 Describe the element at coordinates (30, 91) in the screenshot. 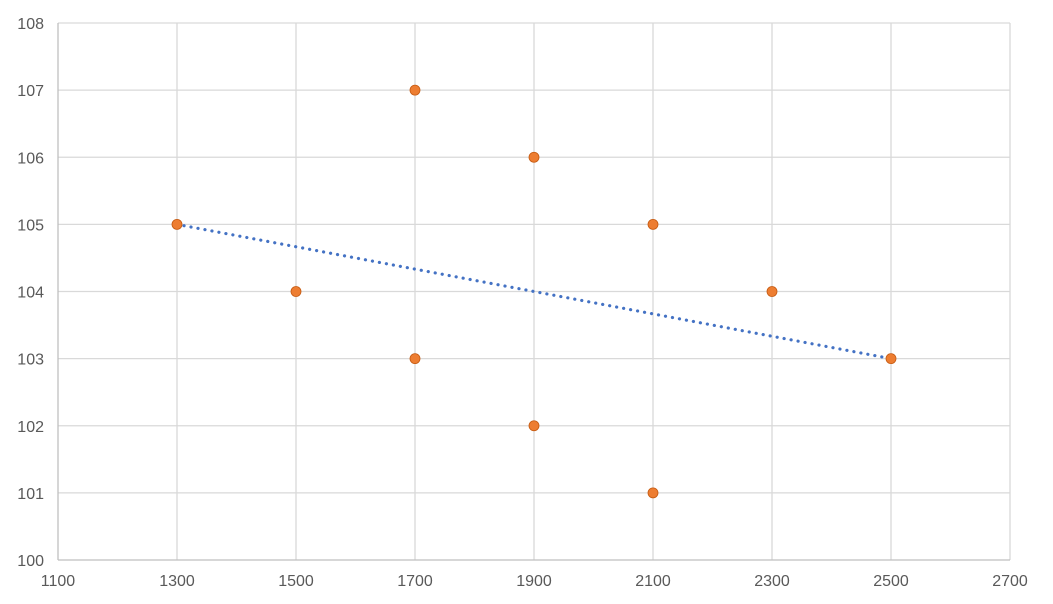

I see `y-tick-label: 107` at that location.